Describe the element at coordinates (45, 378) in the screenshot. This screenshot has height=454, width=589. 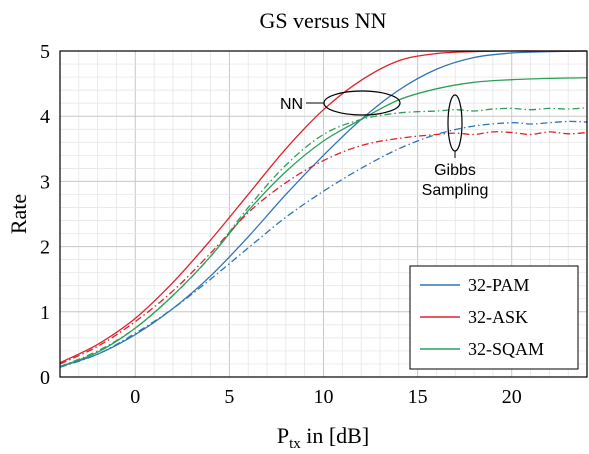
I see `y-tick-label: 0` at that location.